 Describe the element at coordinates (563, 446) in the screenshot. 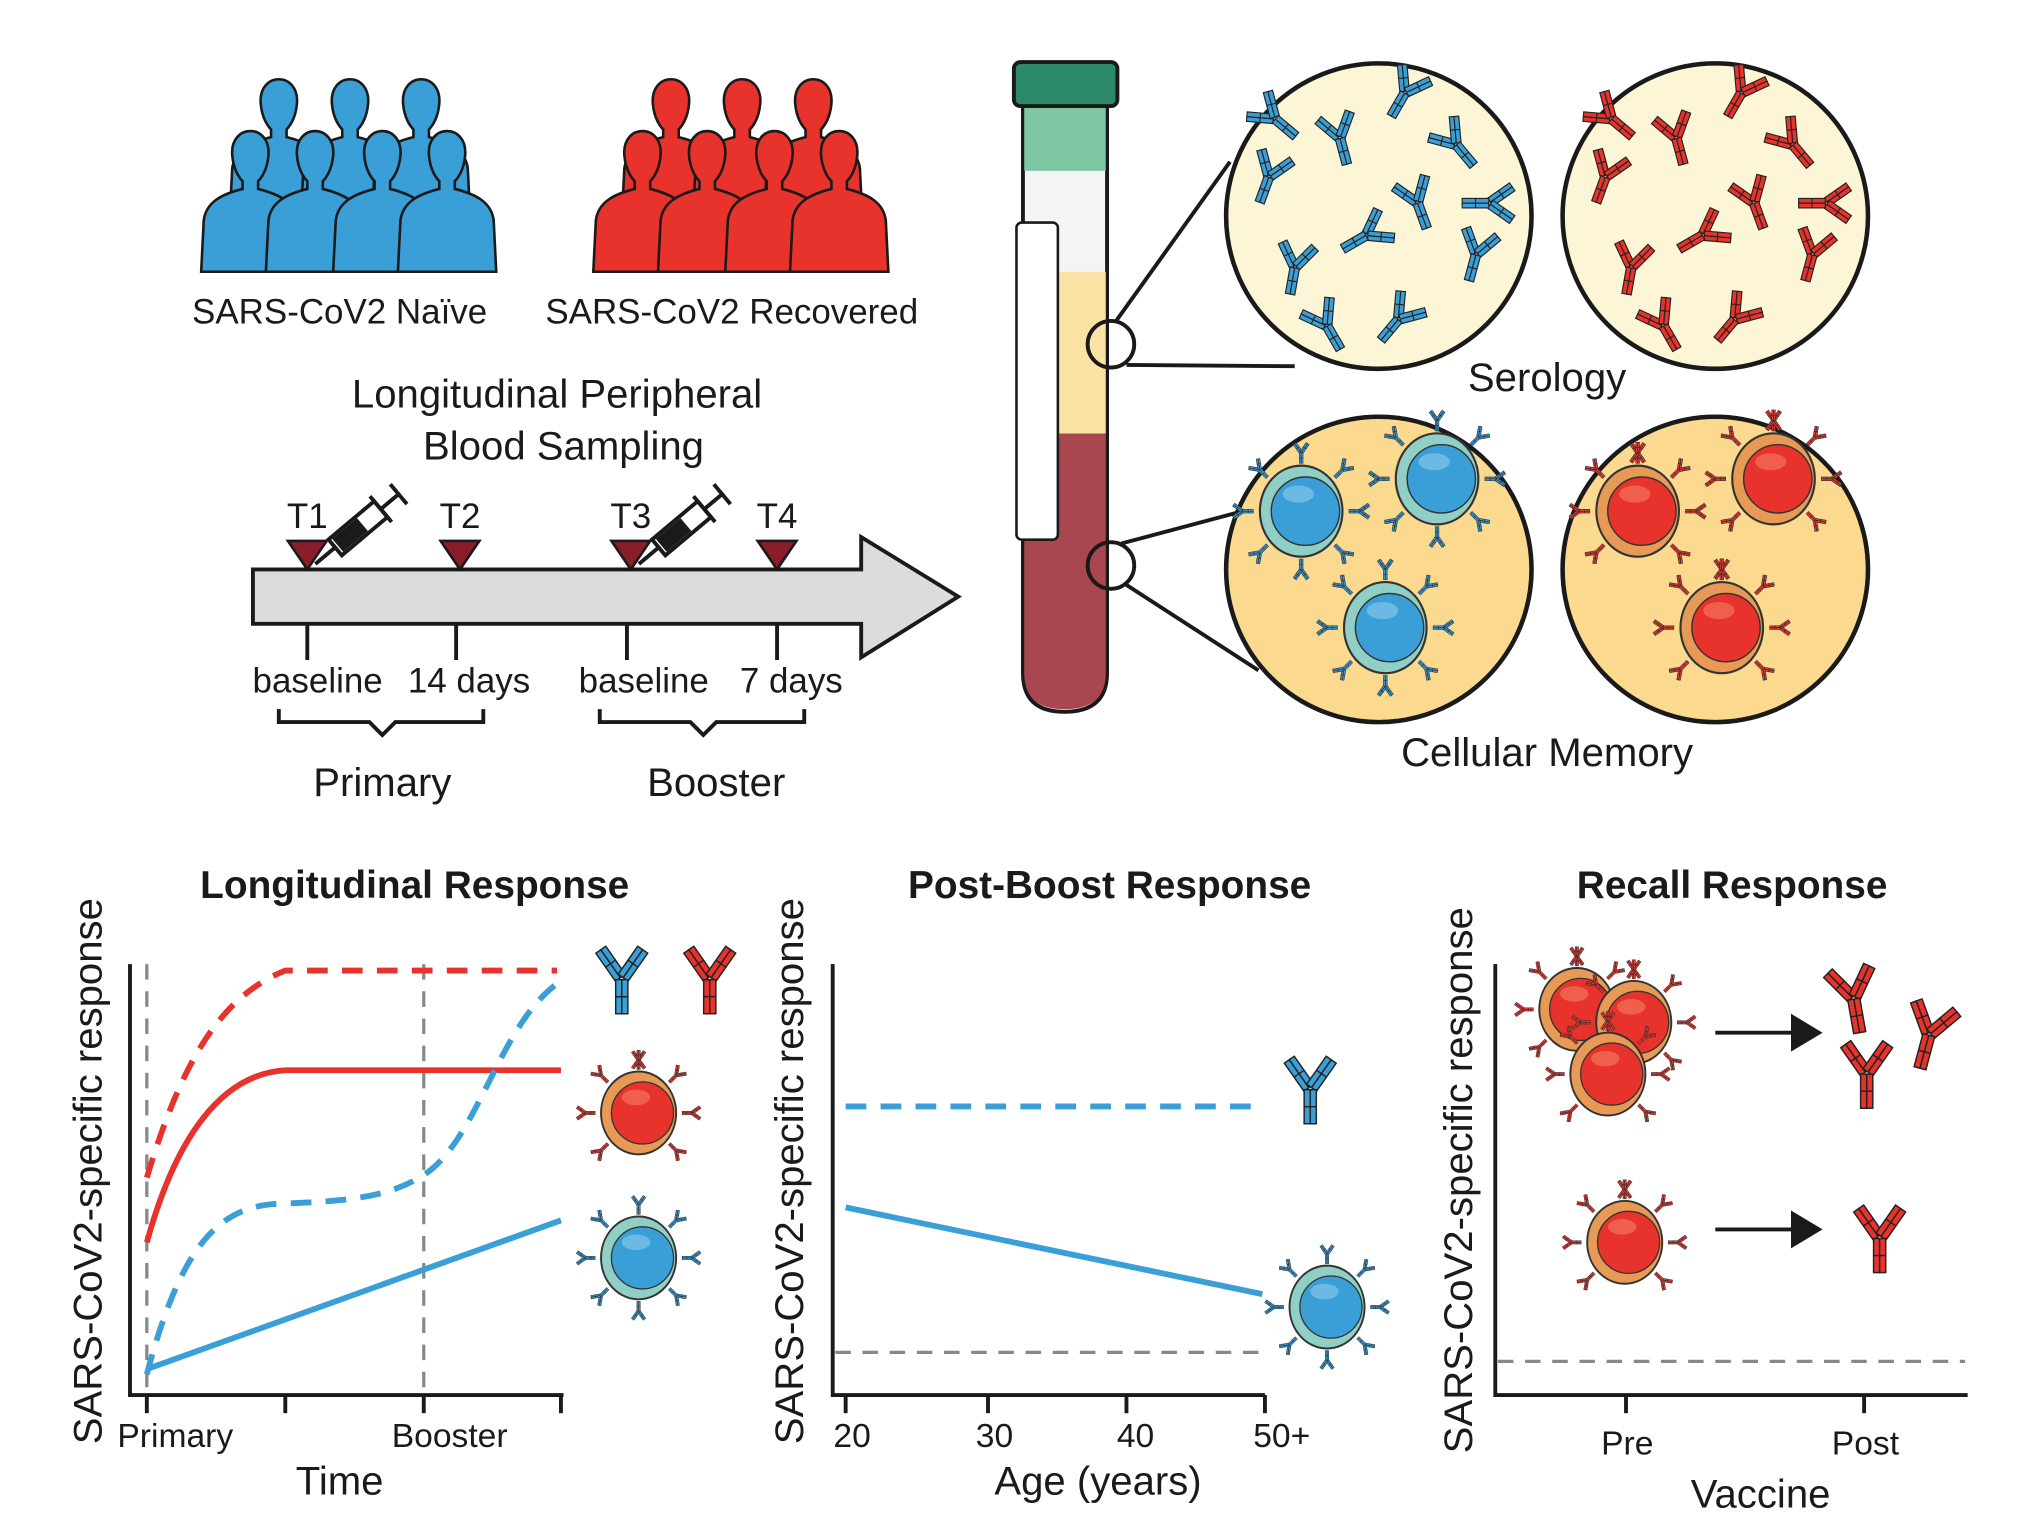

I see `sampling-title-line2: Blood Sampling` at that location.